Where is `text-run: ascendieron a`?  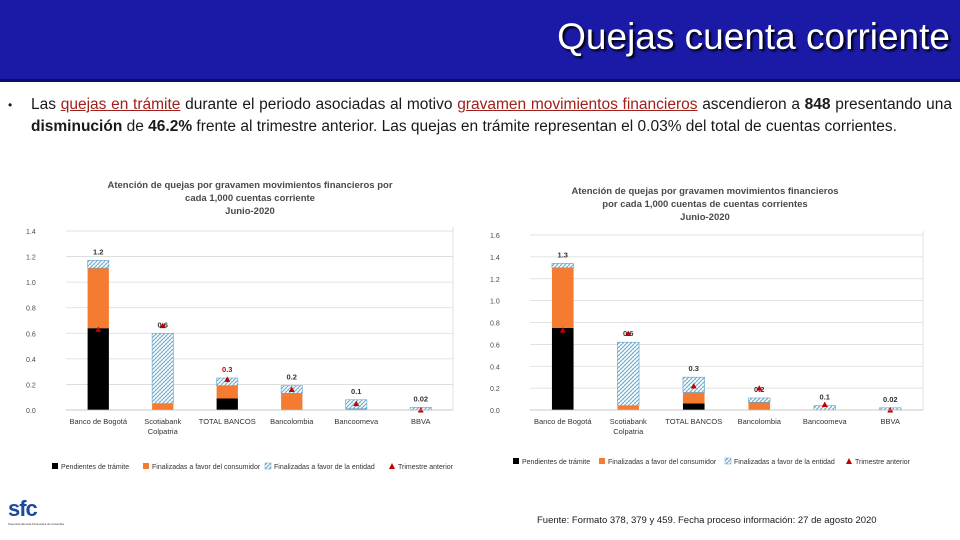
text-run: ascendieron a is located at coordinates (751, 104).